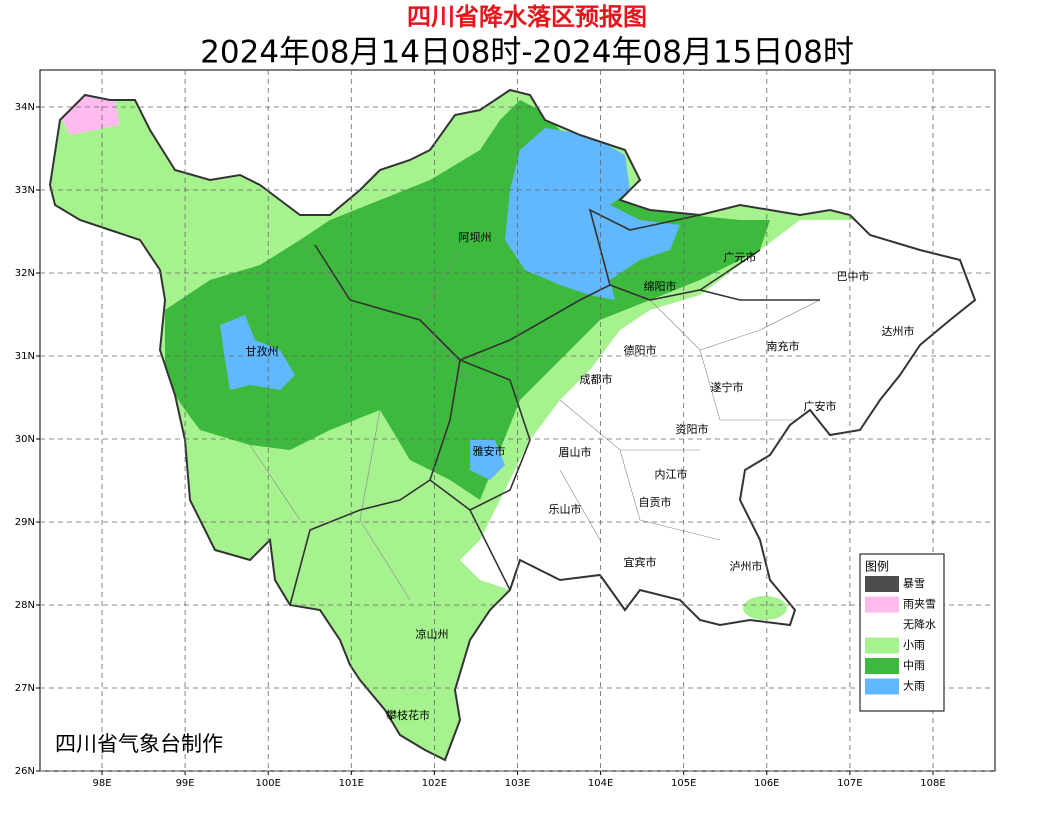  Describe the element at coordinates (692, 429) in the screenshot. I see `city-label: 资阳市` at that location.